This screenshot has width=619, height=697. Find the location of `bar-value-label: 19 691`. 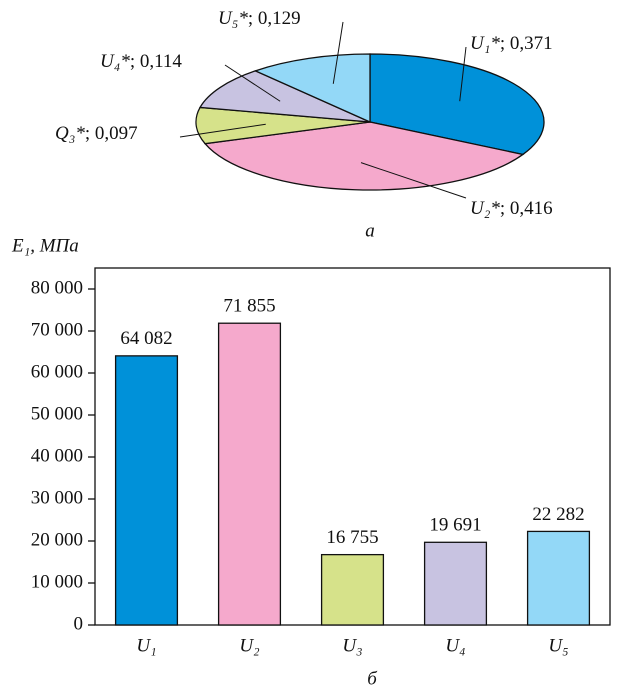

bar-value-label: 19 691 is located at coordinates (455, 525).